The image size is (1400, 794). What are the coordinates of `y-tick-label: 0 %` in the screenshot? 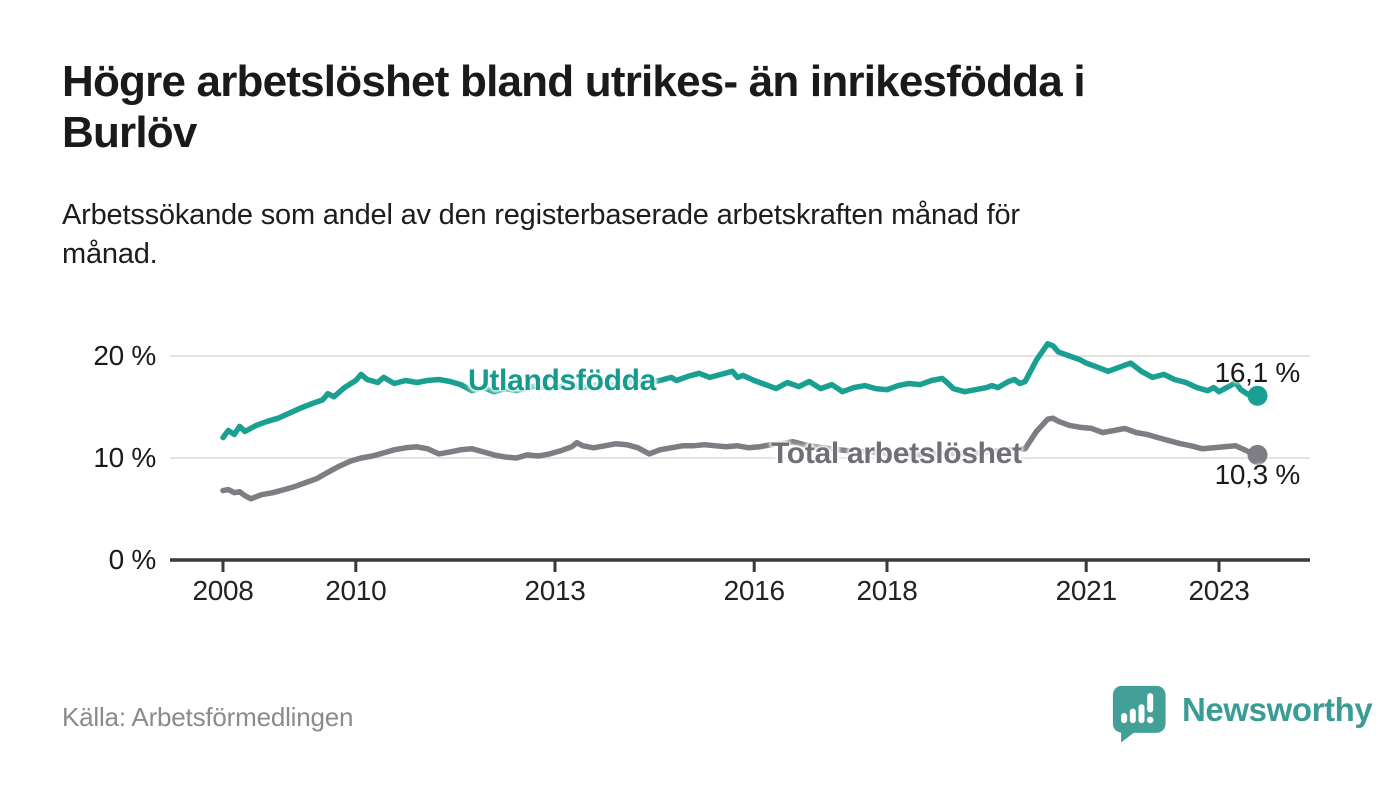 It's located at (132, 559).